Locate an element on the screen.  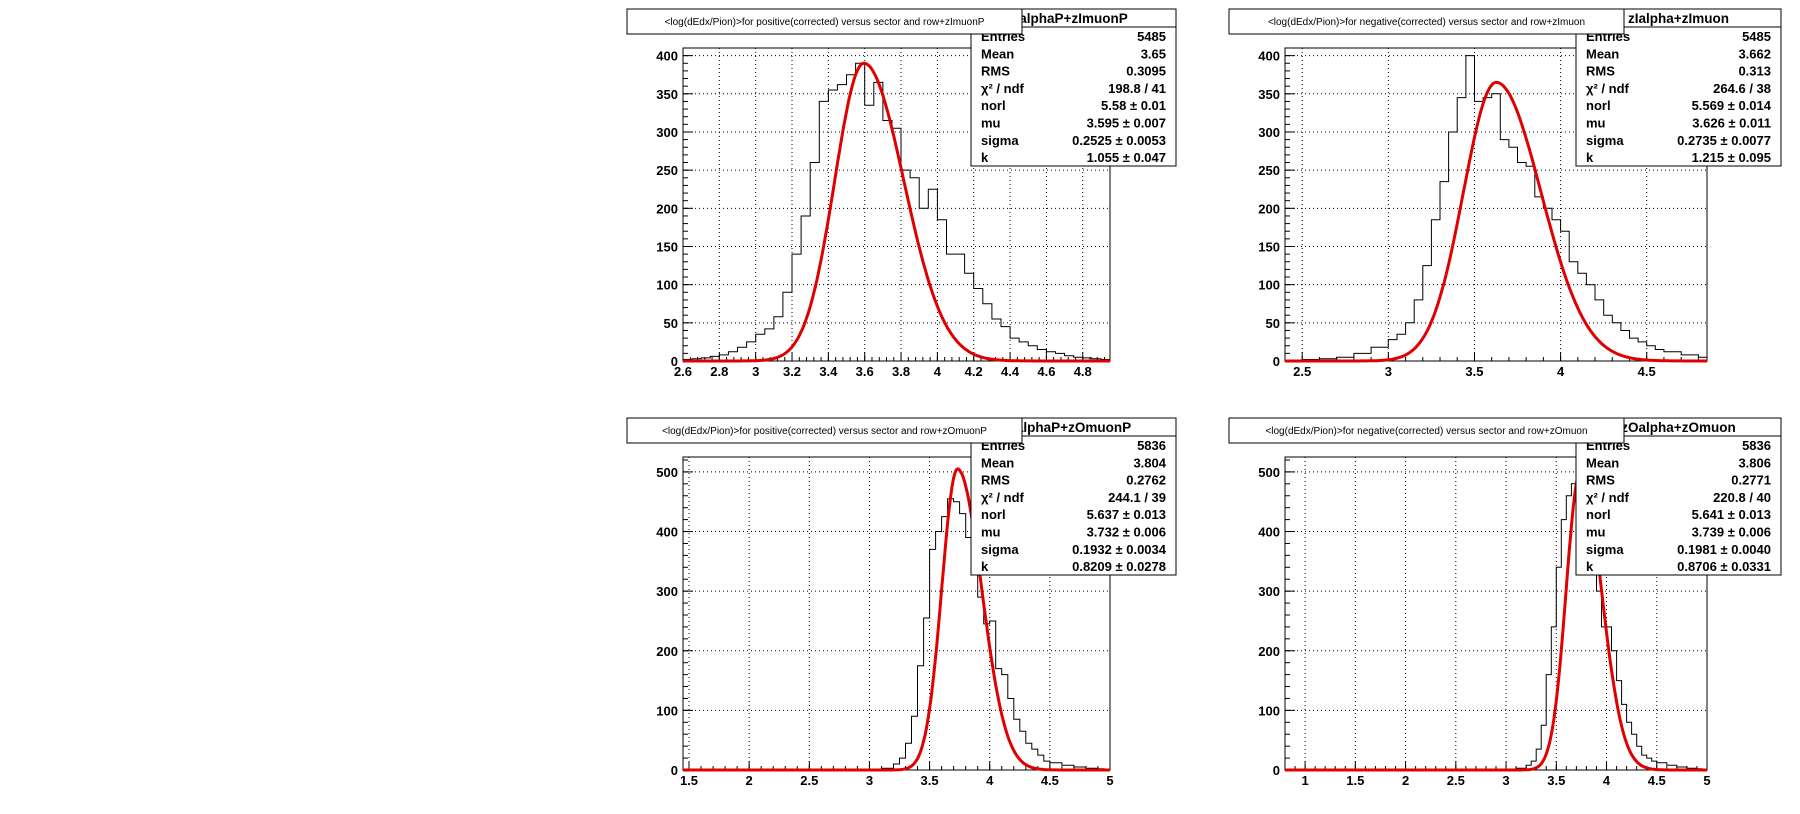
stats-value: 3.662 is located at coordinates (1754, 53).